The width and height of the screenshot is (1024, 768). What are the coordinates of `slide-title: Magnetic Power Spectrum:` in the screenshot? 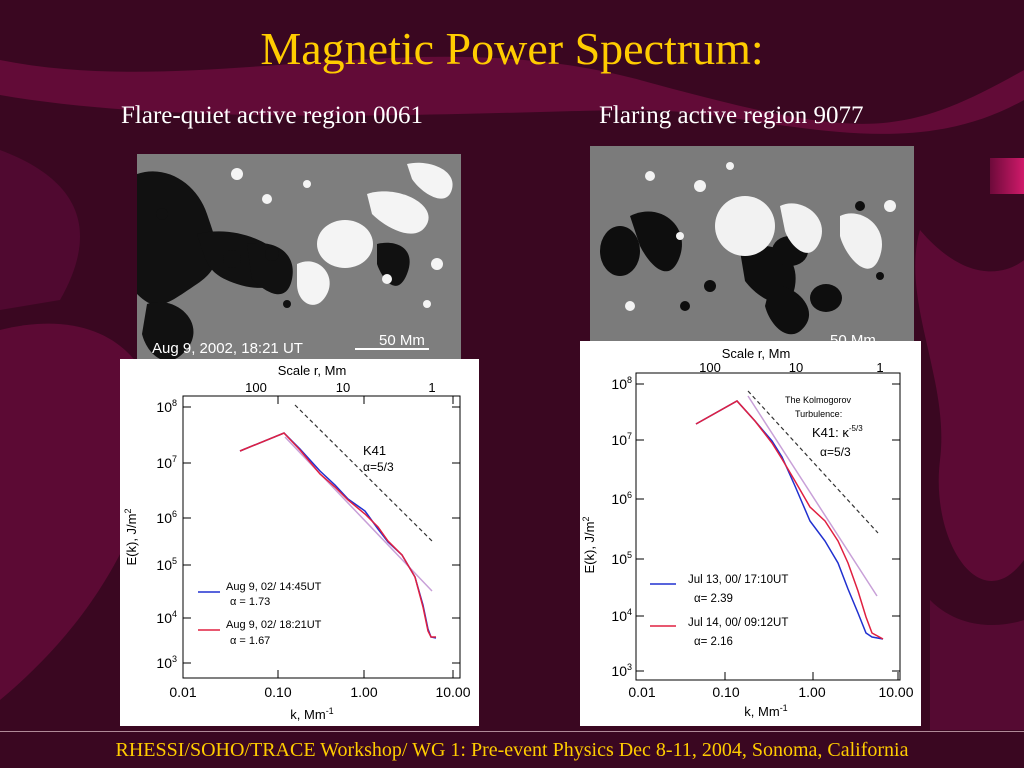 It's located at (512, 48).